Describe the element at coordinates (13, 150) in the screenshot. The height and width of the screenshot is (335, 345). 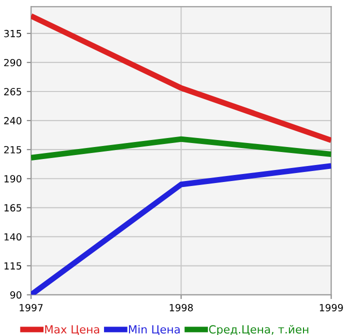
I see `y-tick-label: 215` at that location.